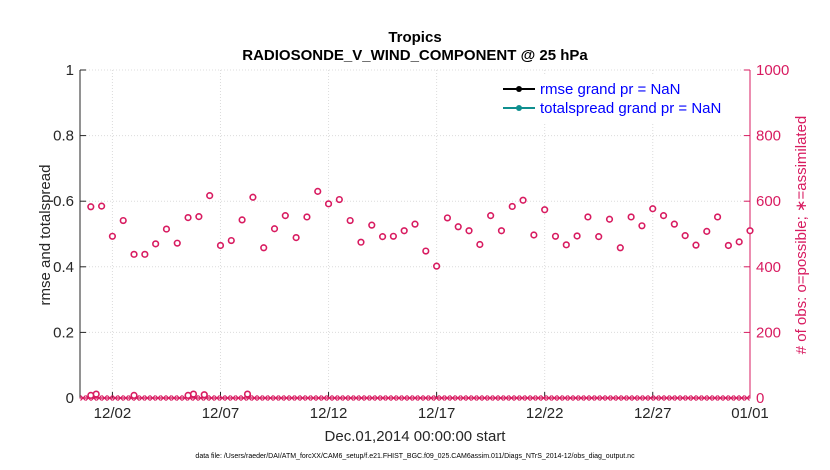 Image resolution: width=830 pixels, height=470 pixels. Describe the element at coordinates (70, 70) in the screenshot. I see `y-tick-label: 1` at that location.